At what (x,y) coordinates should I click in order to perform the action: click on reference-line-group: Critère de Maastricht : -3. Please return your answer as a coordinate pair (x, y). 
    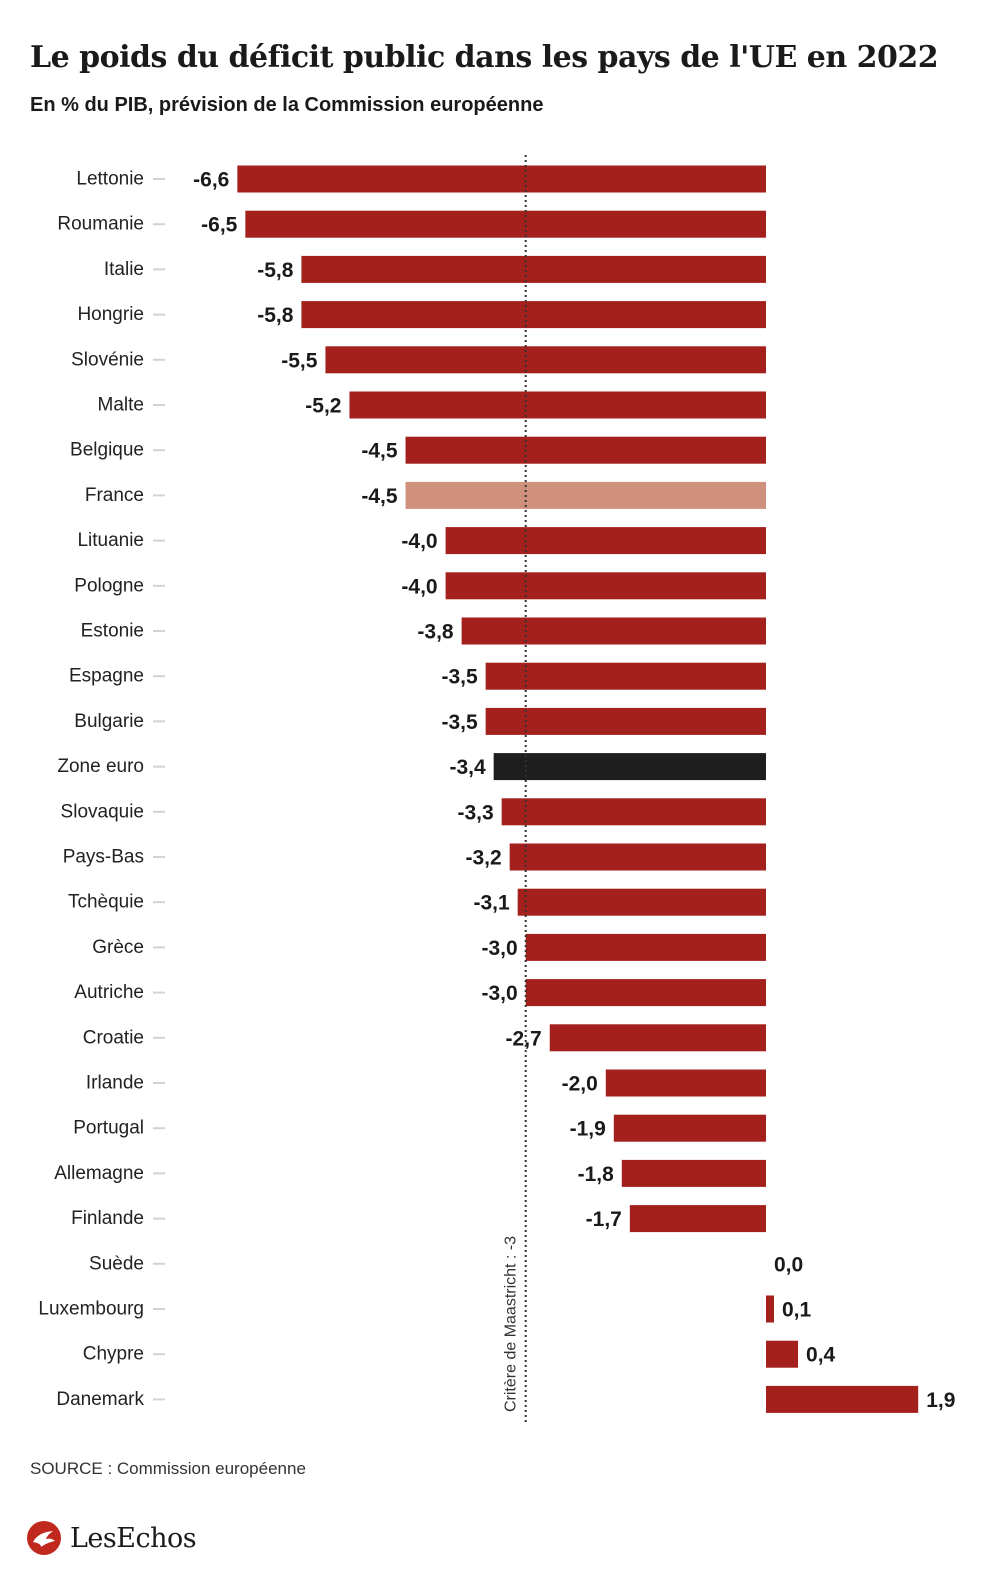
    Looking at the image, I should click on (515, 788).